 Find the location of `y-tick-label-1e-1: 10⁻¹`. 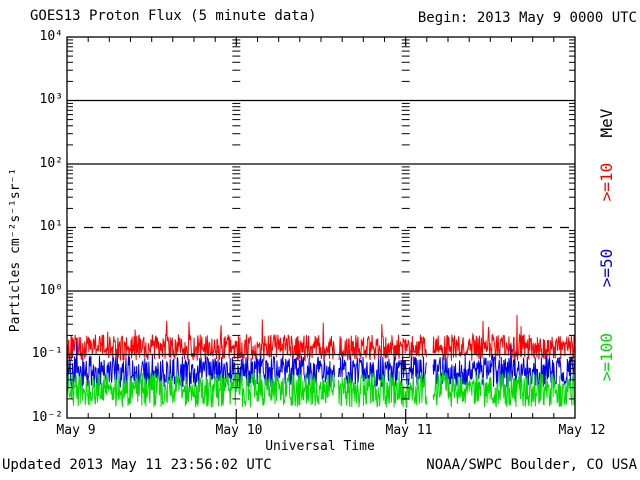

y-tick-label-1e-1: 10⁻¹ is located at coordinates (47, 353).